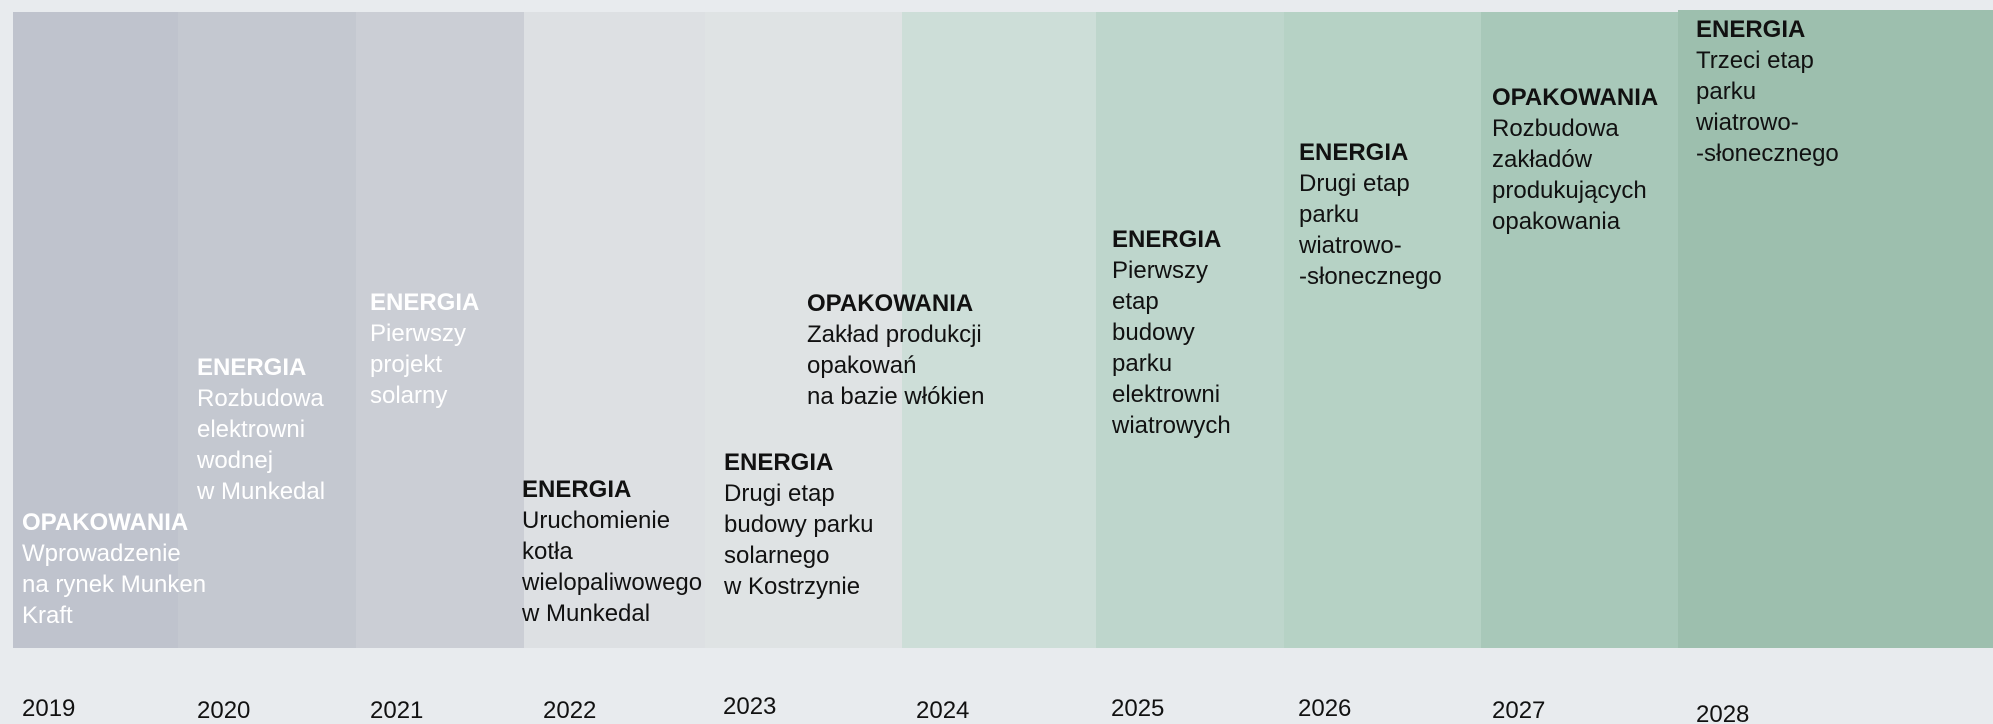  Describe the element at coordinates (547, 551) in the screenshot. I see `milestone-text: kotła` at that location.